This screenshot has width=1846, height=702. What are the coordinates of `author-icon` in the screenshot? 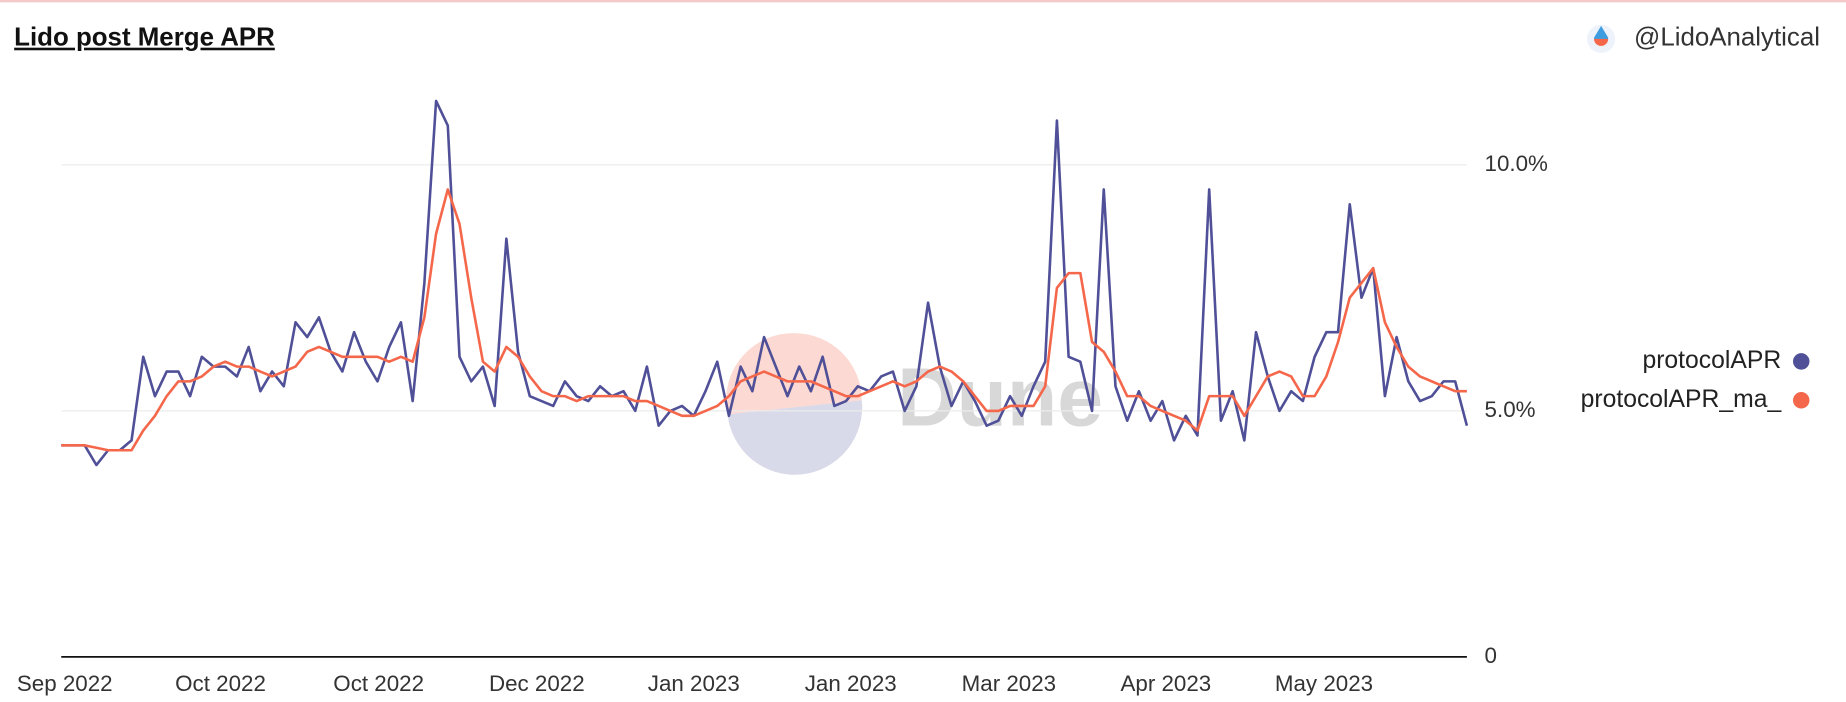 It's located at (1601, 38).